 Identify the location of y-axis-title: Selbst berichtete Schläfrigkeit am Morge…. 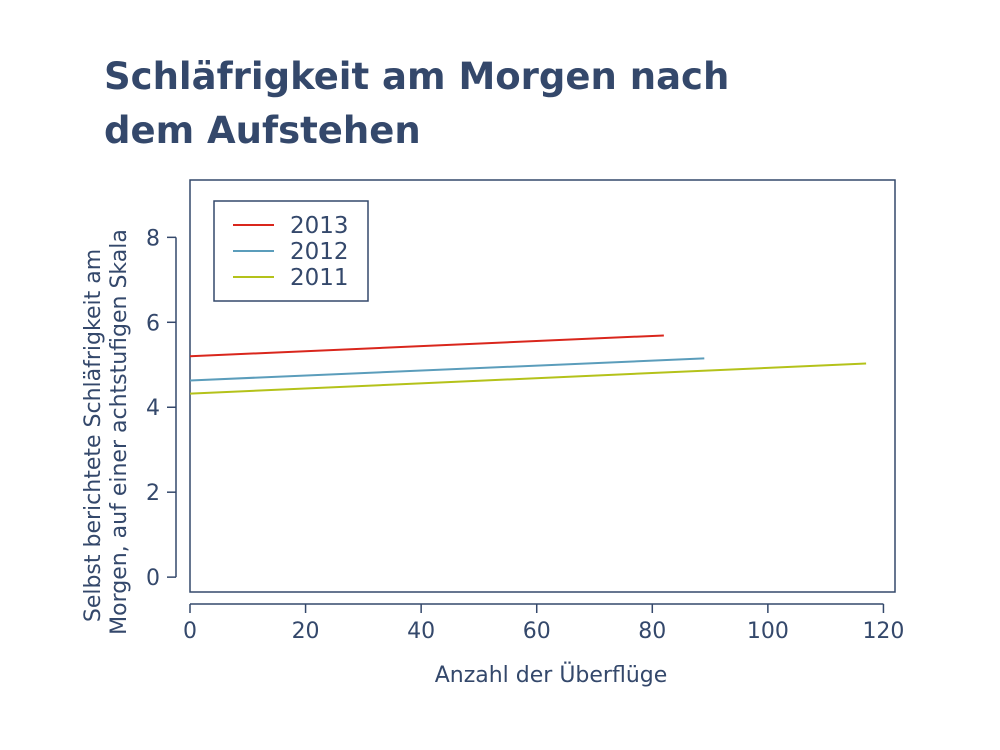
(106, 432).